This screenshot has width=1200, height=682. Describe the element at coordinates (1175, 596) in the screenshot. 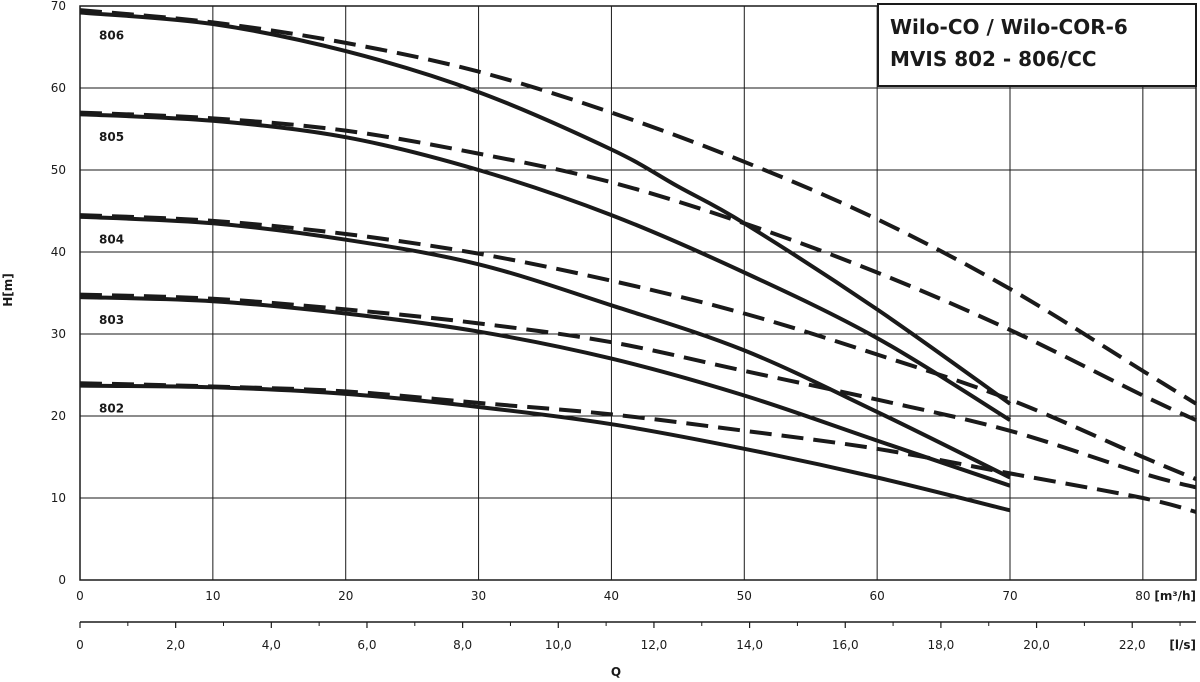

I see `x-axis-unit-m3h: [m³/h]` at that location.